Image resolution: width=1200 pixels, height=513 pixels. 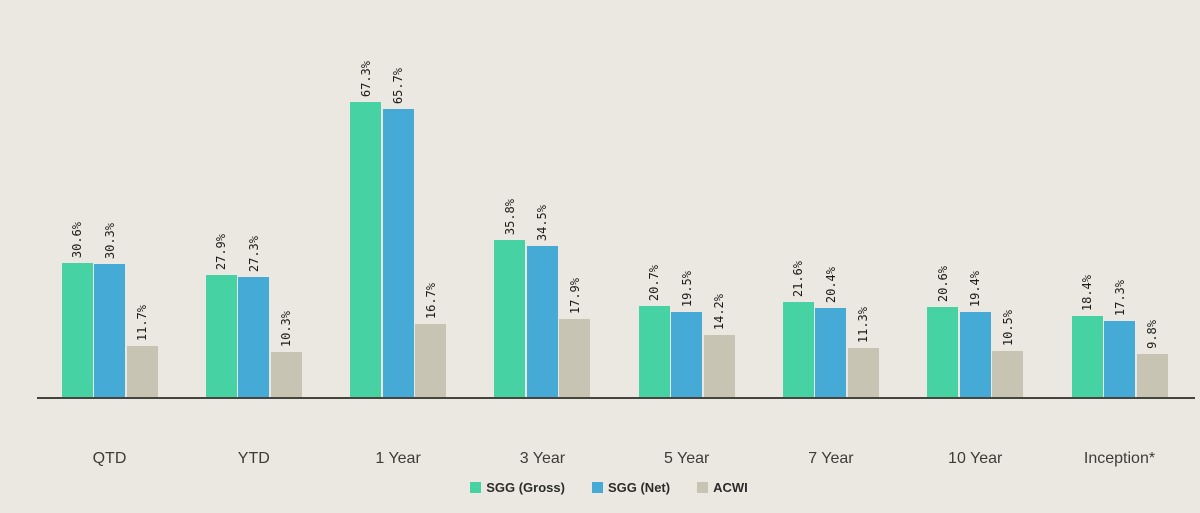 I want to click on bar-value-label: 10.3%, so click(x=286, y=328).